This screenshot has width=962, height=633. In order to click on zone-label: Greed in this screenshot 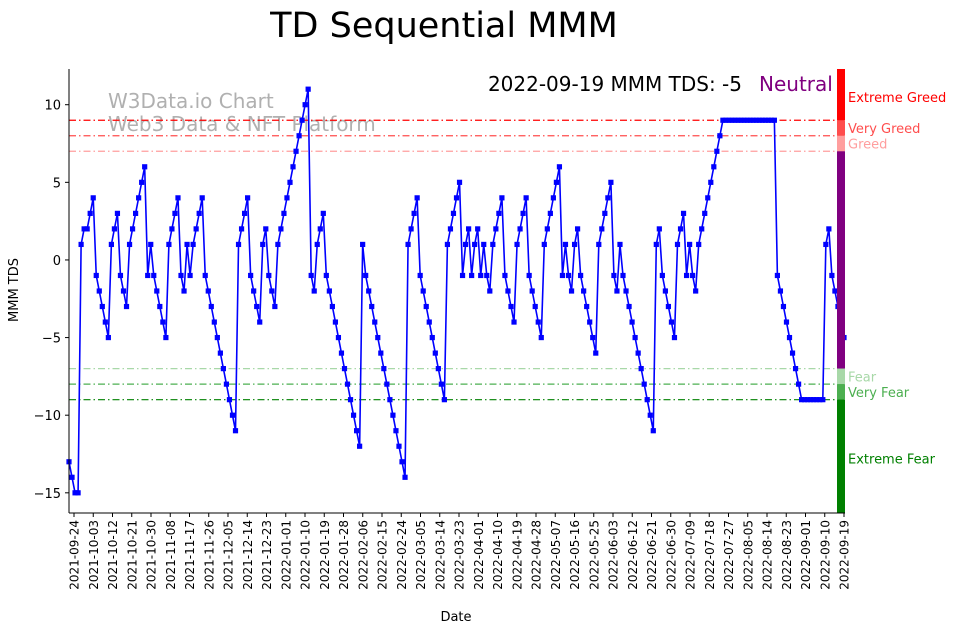, I will do `click(867, 145)`.